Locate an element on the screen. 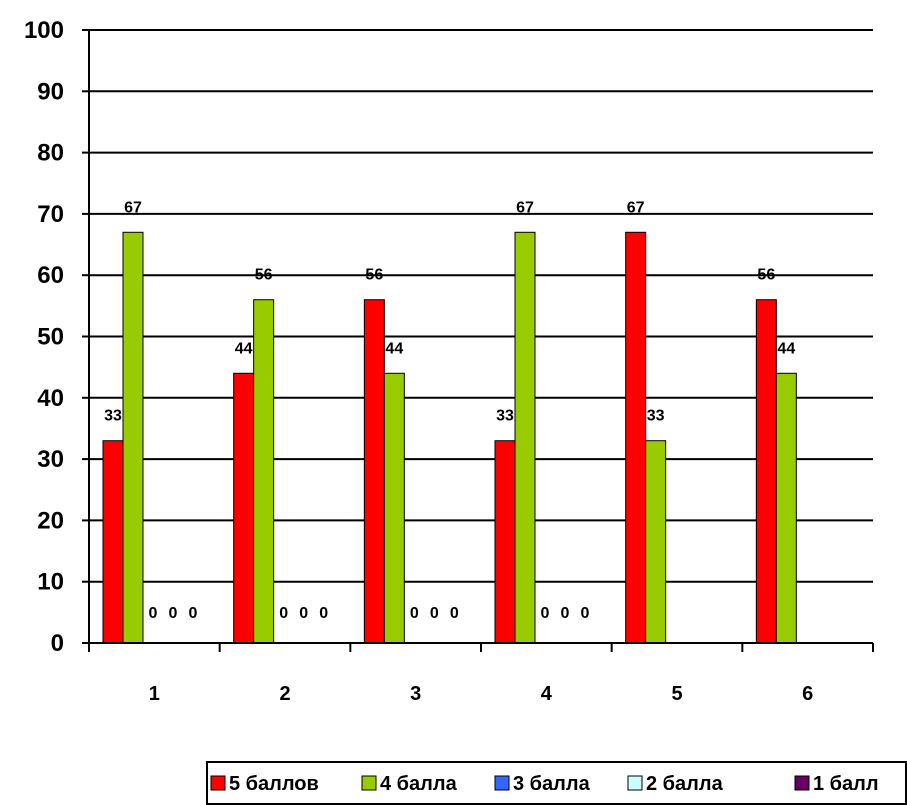 The height and width of the screenshot is (805, 907). y-tick-labels: 0 10 20 30 40 50 60 70 80 90 100 is located at coordinates (44, 337).